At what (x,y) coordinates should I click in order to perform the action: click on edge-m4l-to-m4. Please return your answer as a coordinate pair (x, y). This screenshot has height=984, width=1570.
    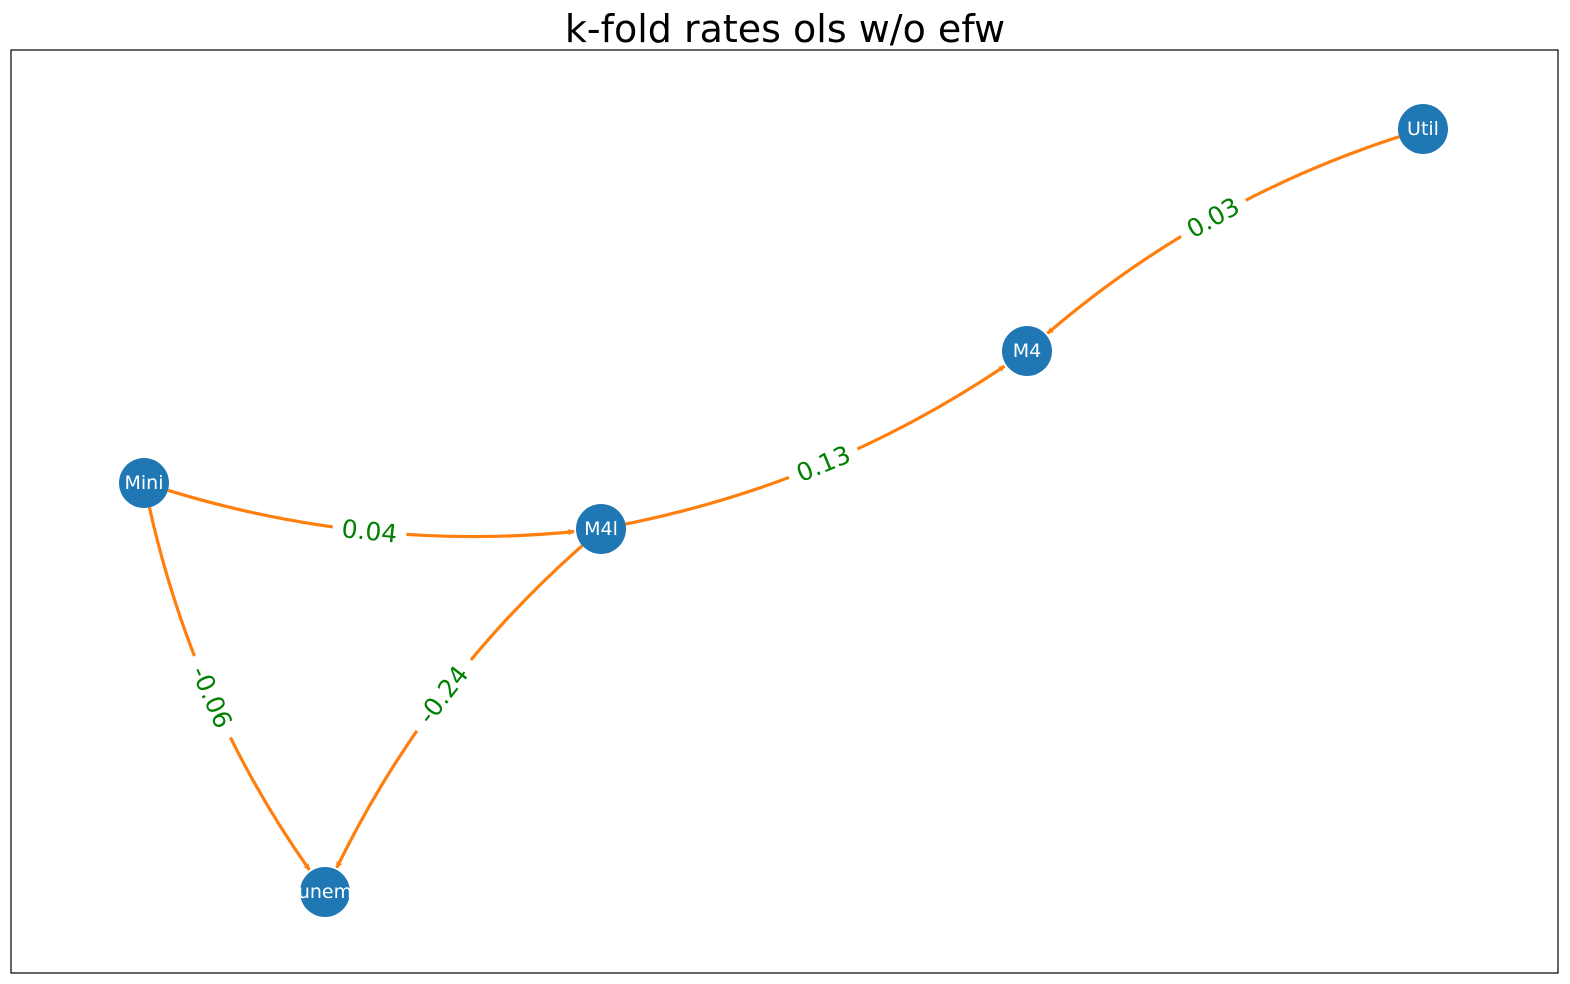
    Looking at the image, I should click on (815, 445).